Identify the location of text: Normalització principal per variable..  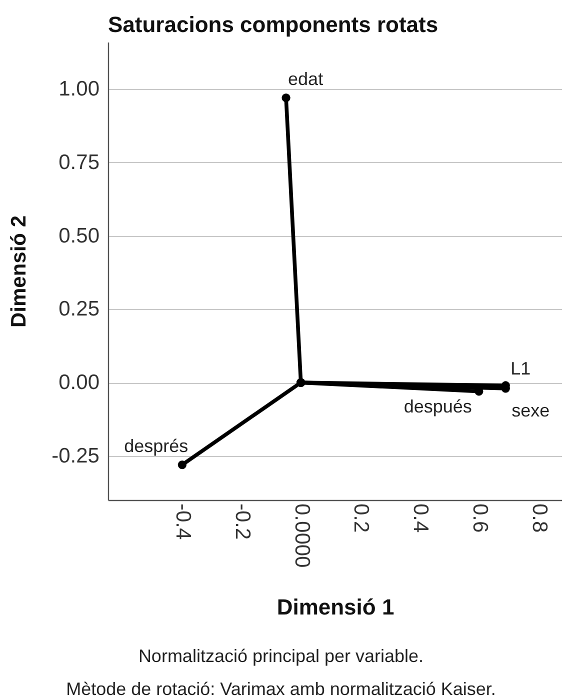
(281, 656).